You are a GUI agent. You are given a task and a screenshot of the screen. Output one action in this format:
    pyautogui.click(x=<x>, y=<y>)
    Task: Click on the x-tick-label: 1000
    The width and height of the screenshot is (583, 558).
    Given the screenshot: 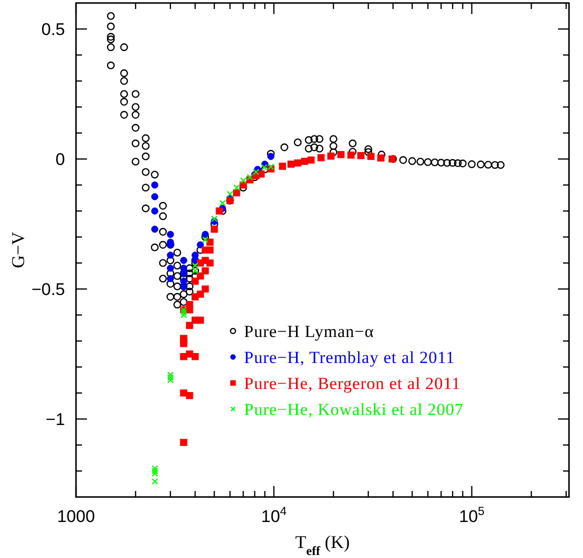 What is the action you would take?
    pyautogui.click(x=76, y=516)
    